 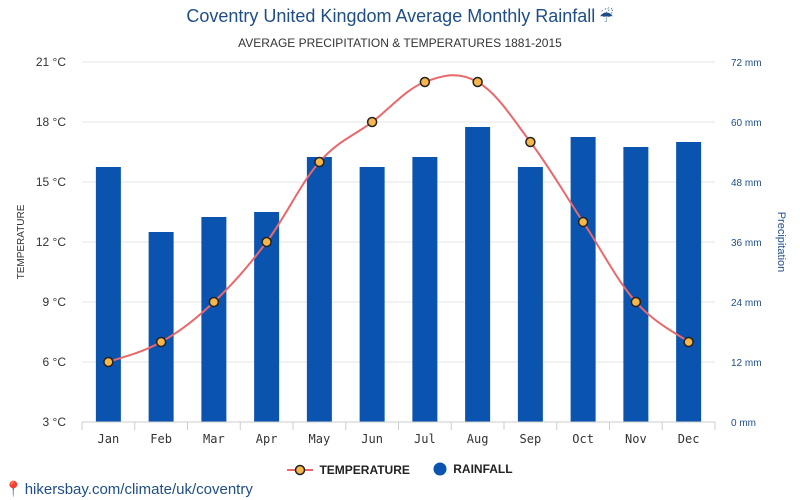 What do you see at coordinates (746, 243) in the screenshot?
I see `y-right-tick-label: 36 mm` at bounding box center [746, 243].